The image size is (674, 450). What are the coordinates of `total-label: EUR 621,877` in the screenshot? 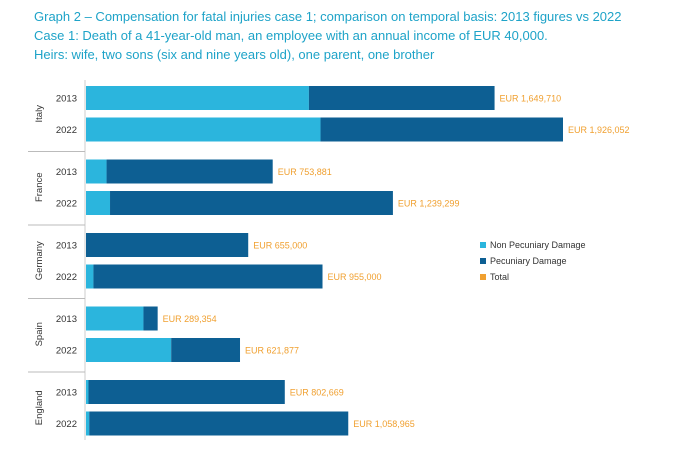 It's located at (272, 351).